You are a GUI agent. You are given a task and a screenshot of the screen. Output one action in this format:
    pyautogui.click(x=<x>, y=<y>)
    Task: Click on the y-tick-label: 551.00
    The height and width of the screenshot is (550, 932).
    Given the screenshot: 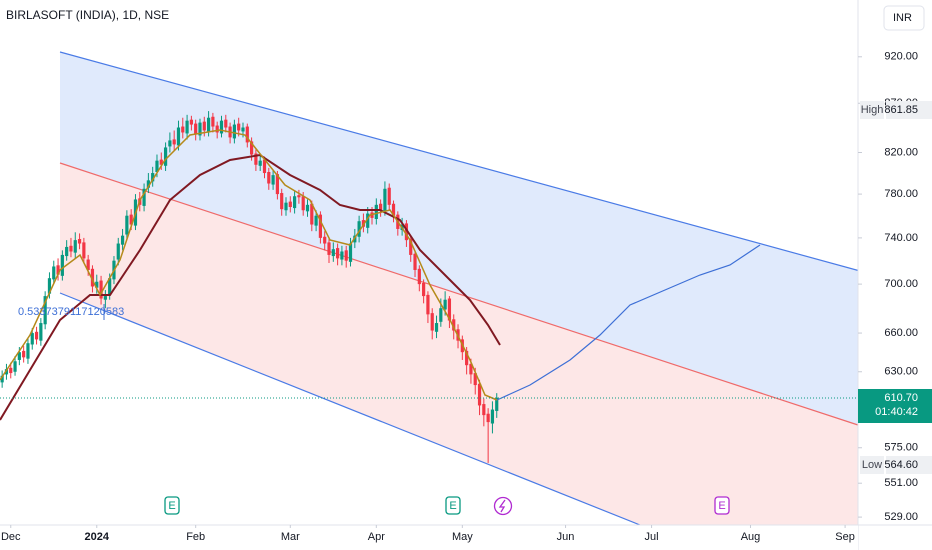 What is the action you would take?
    pyautogui.click(x=901, y=483)
    